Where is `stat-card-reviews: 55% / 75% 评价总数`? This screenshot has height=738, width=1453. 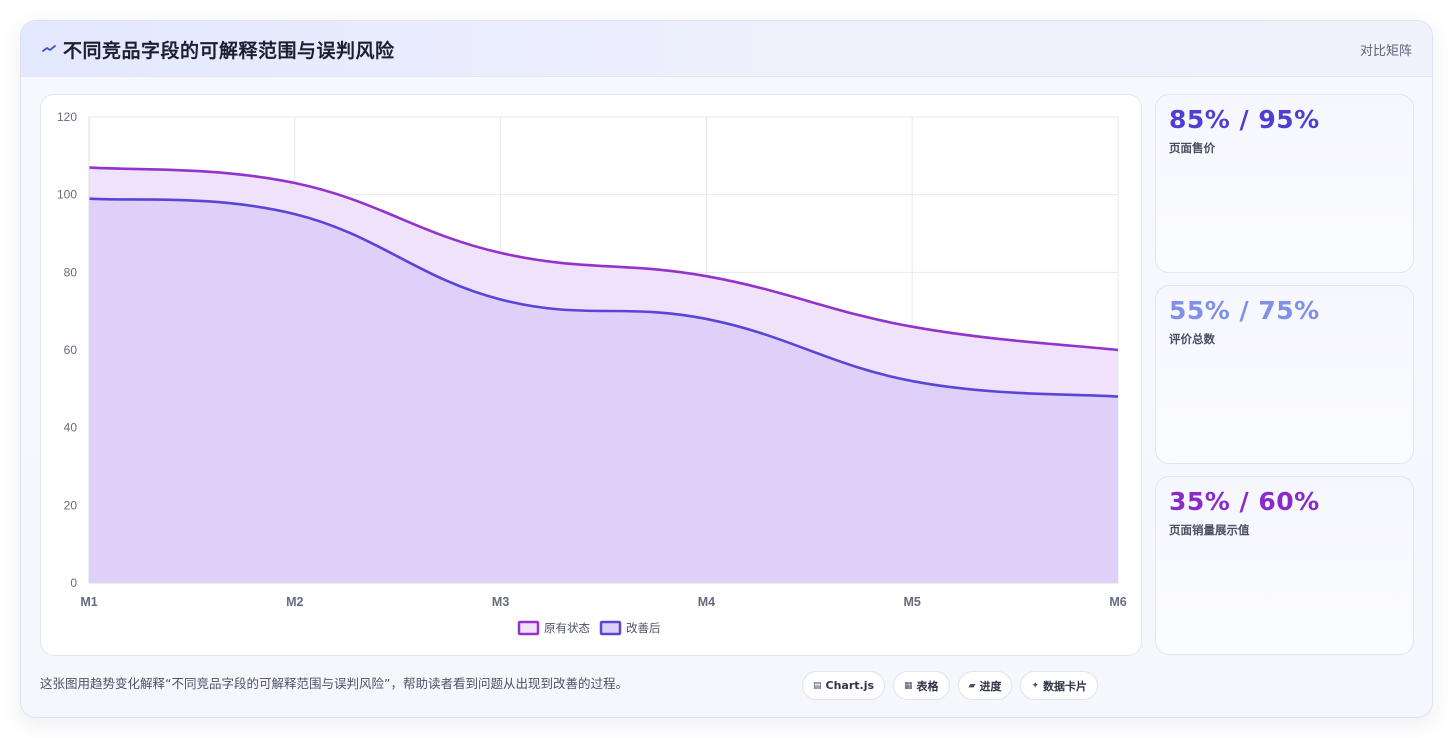 stat-card-reviews: 55% / 75% 评价总数 is located at coordinates (1284, 374).